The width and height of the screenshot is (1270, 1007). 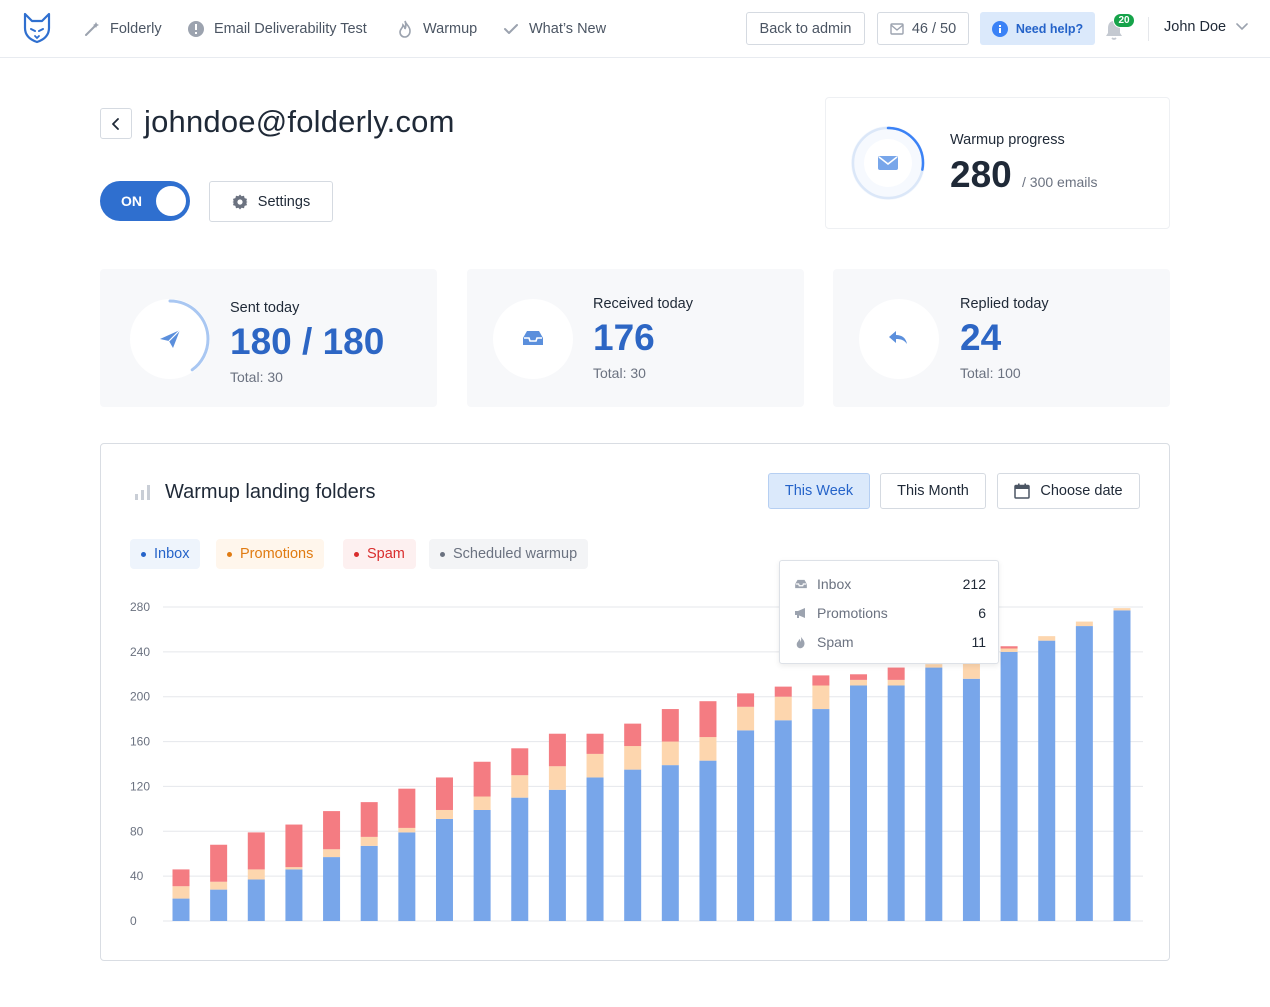 What do you see at coordinates (1148, 29) in the screenshot?
I see `nav-divider` at bounding box center [1148, 29].